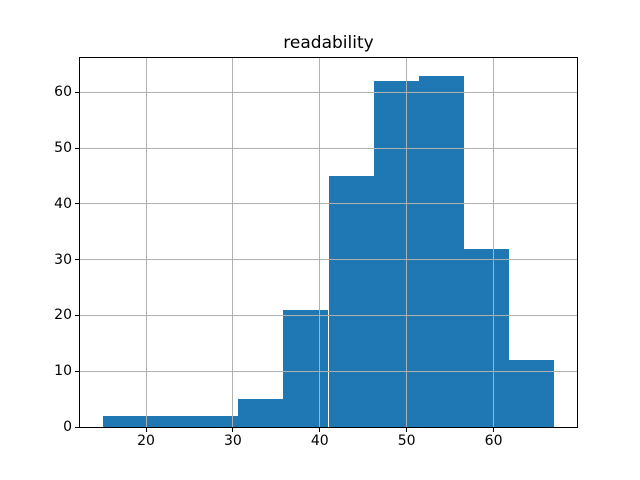 The width and height of the screenshot is (640, 480). What do you see at coordinates (63, 203) in the screenshot?
I see `y-tick-label: 40` at bounding box center [63, 203].